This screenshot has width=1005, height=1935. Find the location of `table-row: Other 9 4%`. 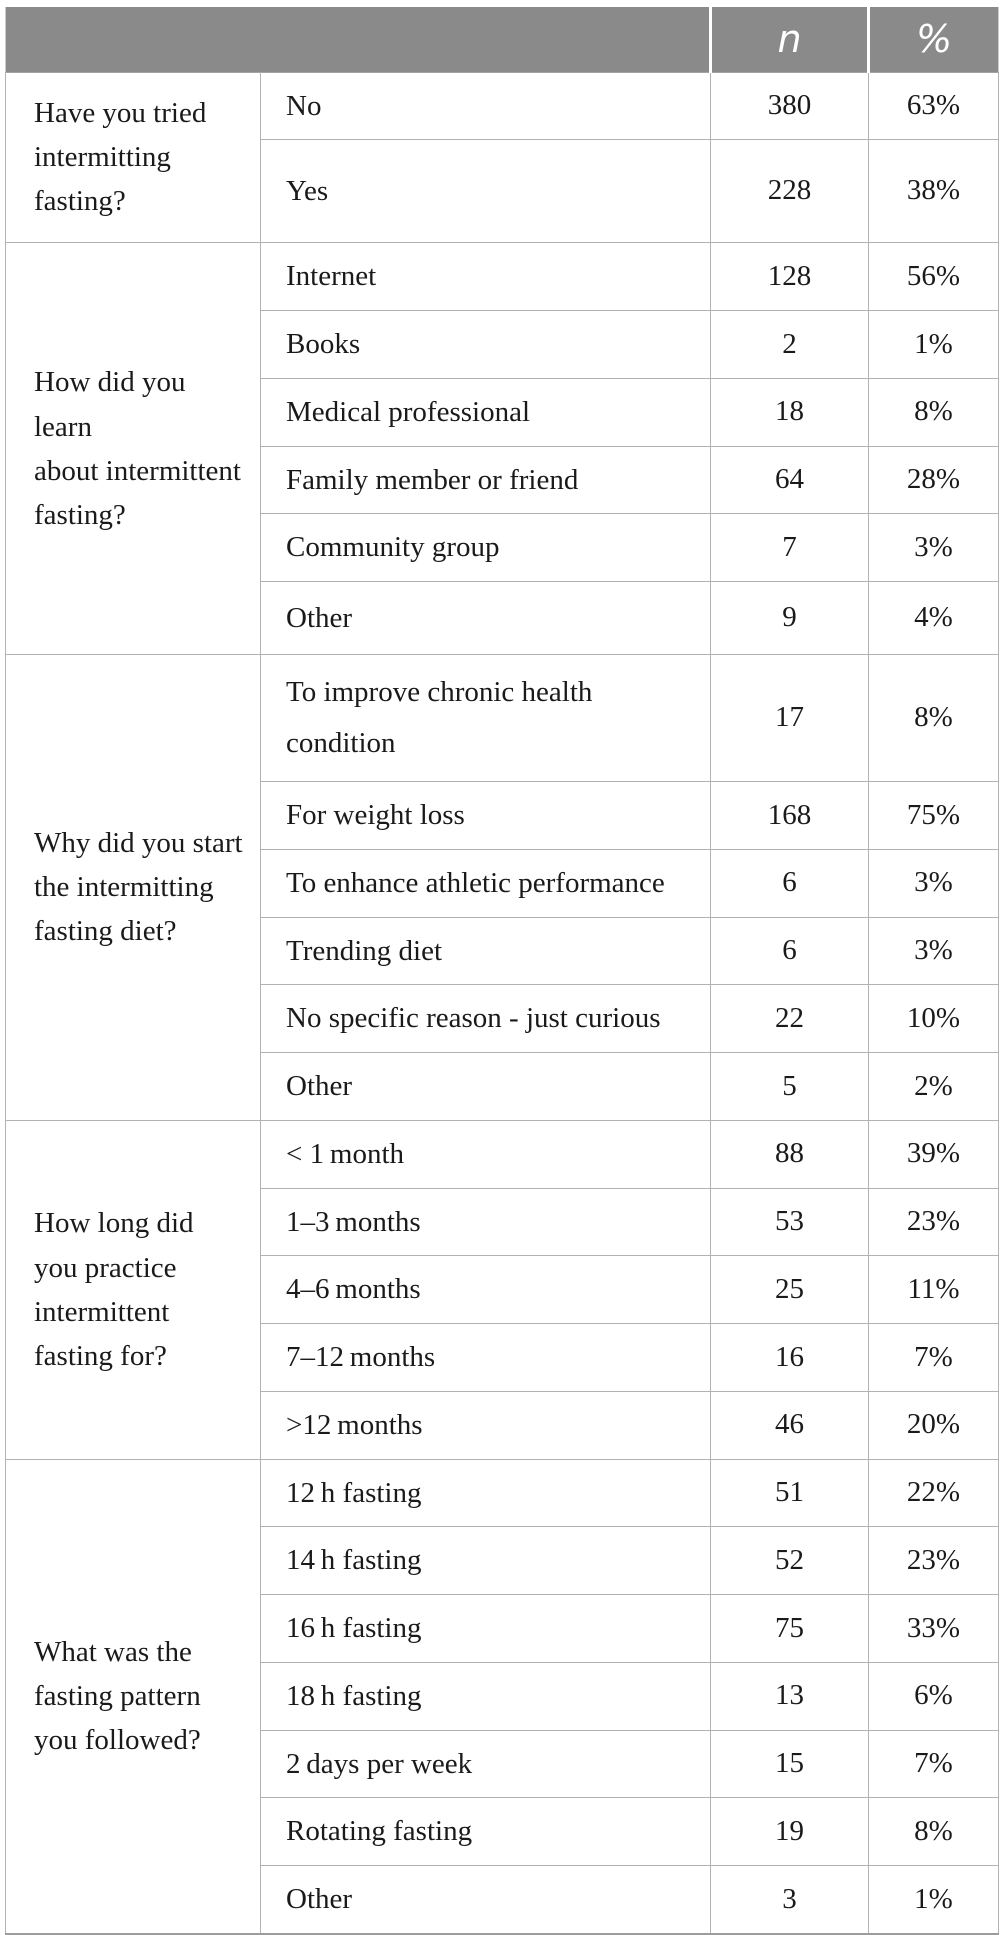

table-row: Other 9 4% is located at coordinates (502, 618).